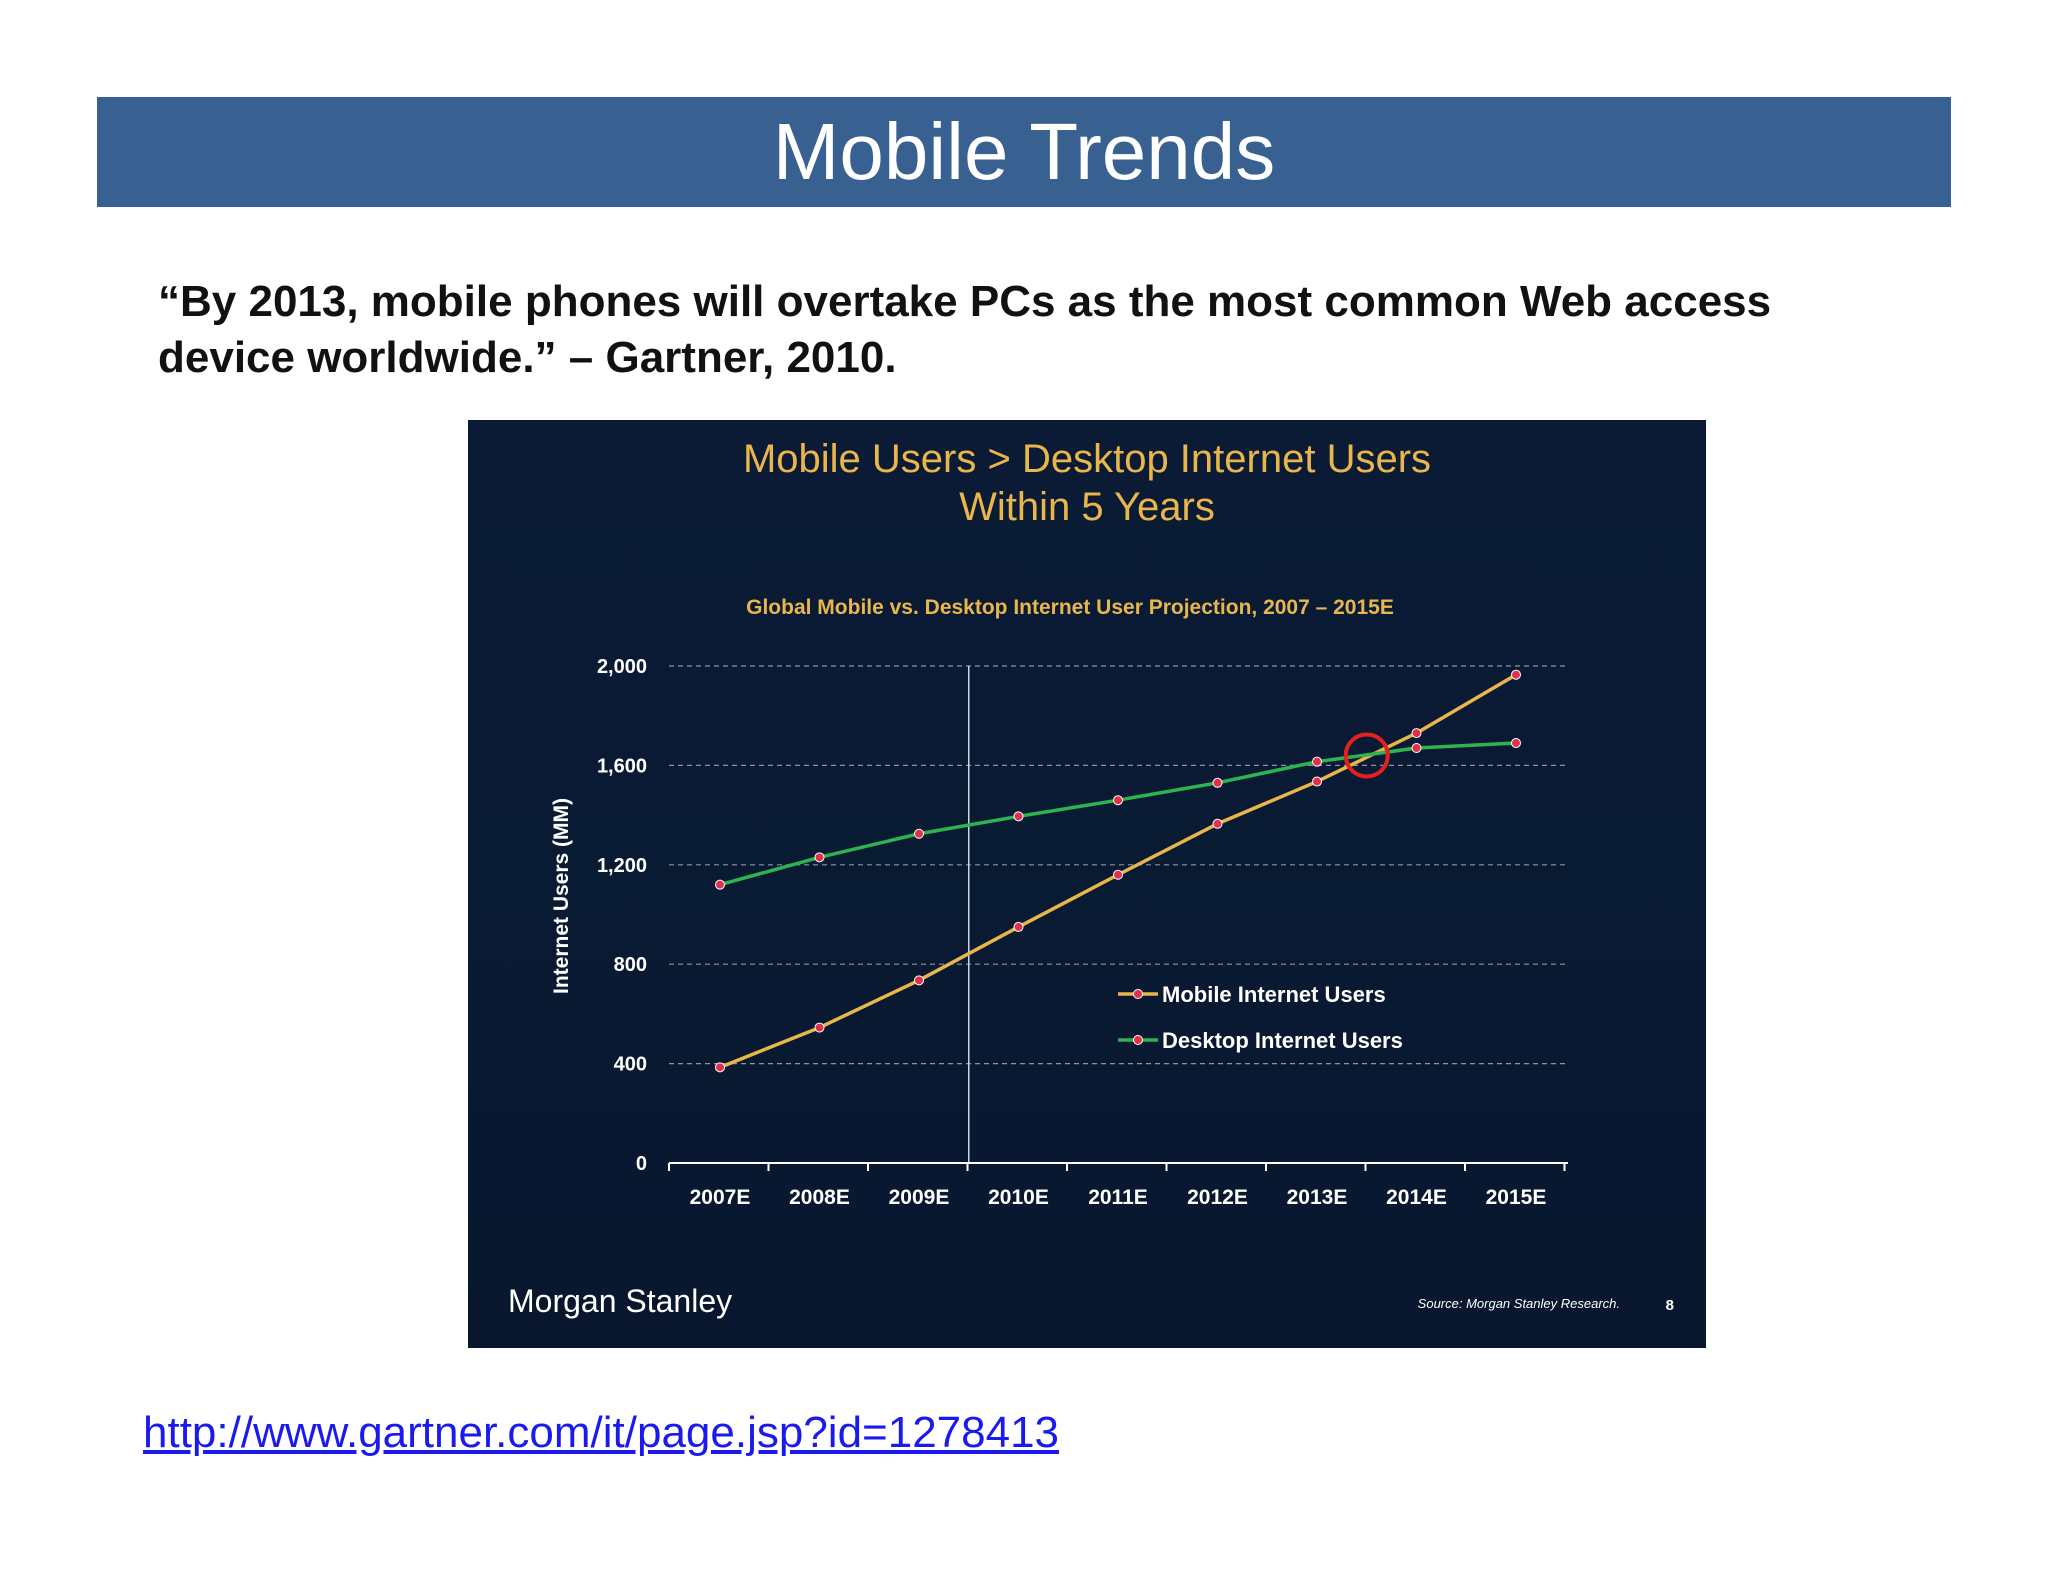 The image size is (2048, 1582). Describe the element at coordinates (1118, 1197) in the screenshot. I see `x-tick-label: 2011E` at that location.